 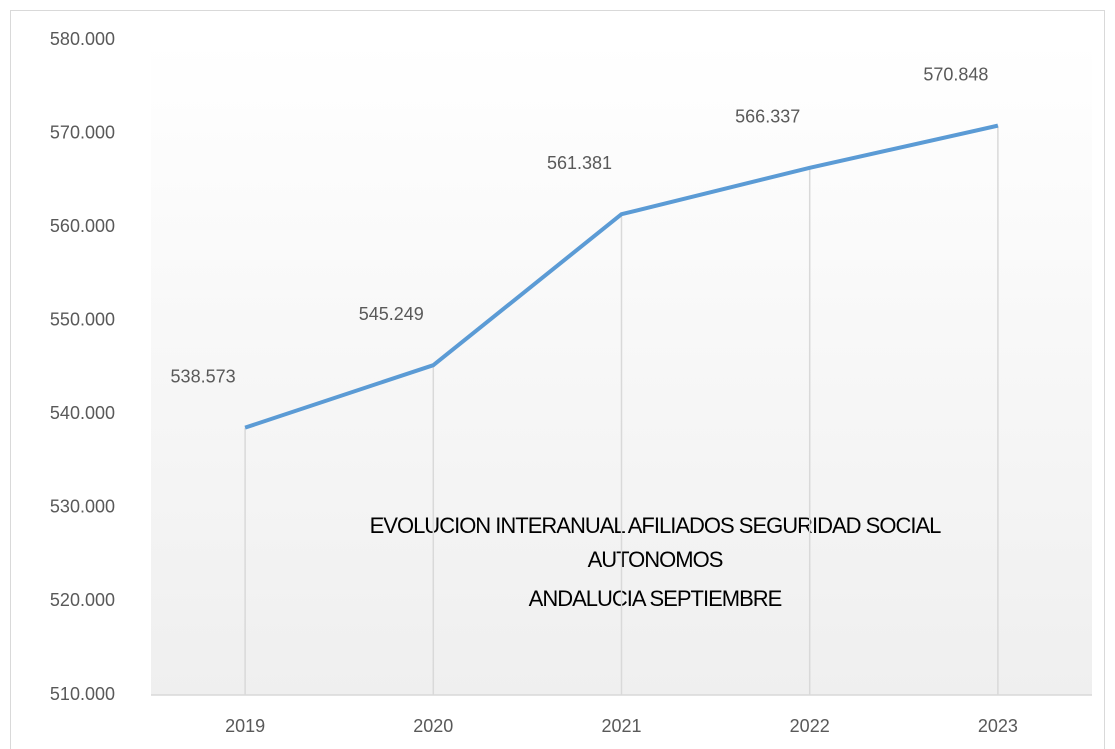 I want to click on y-tick-label: 510.000, so click(x=82, y=694).